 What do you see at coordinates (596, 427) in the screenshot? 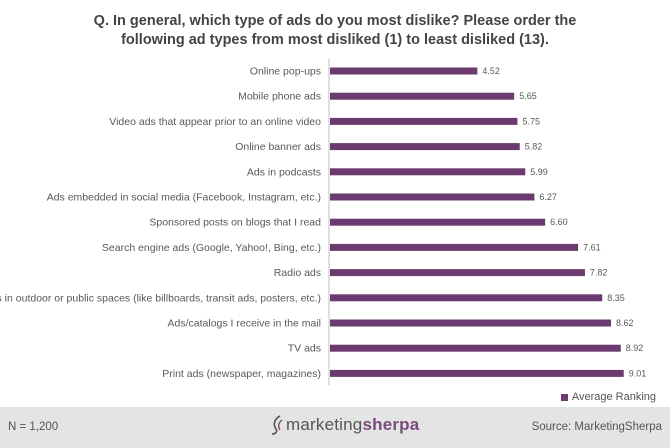
I see `source-label: Source: MarketingSherpa` at bounding box center [596, 427].